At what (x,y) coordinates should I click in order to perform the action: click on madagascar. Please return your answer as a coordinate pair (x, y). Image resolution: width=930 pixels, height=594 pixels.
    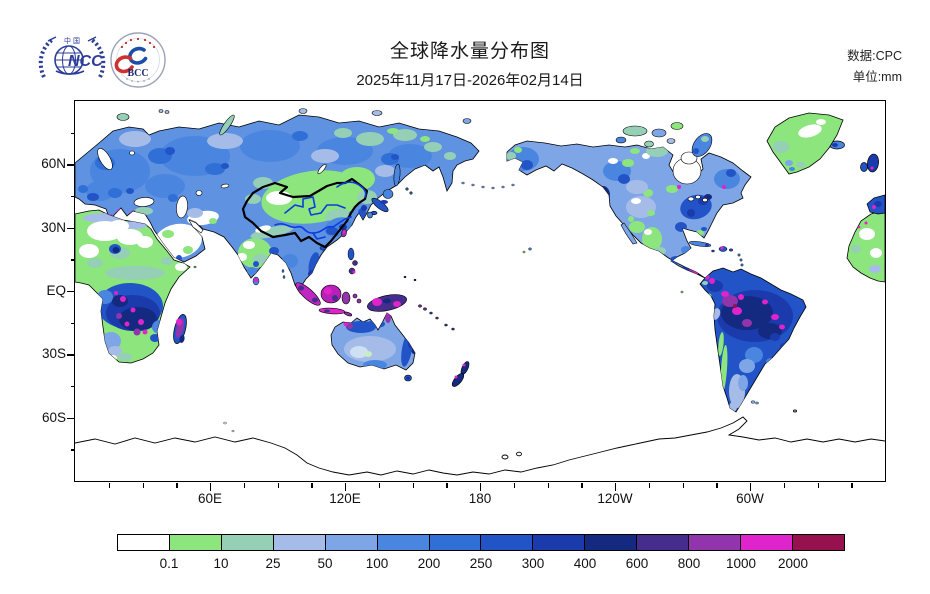
    Looking at the image, I should click on (180, 329).